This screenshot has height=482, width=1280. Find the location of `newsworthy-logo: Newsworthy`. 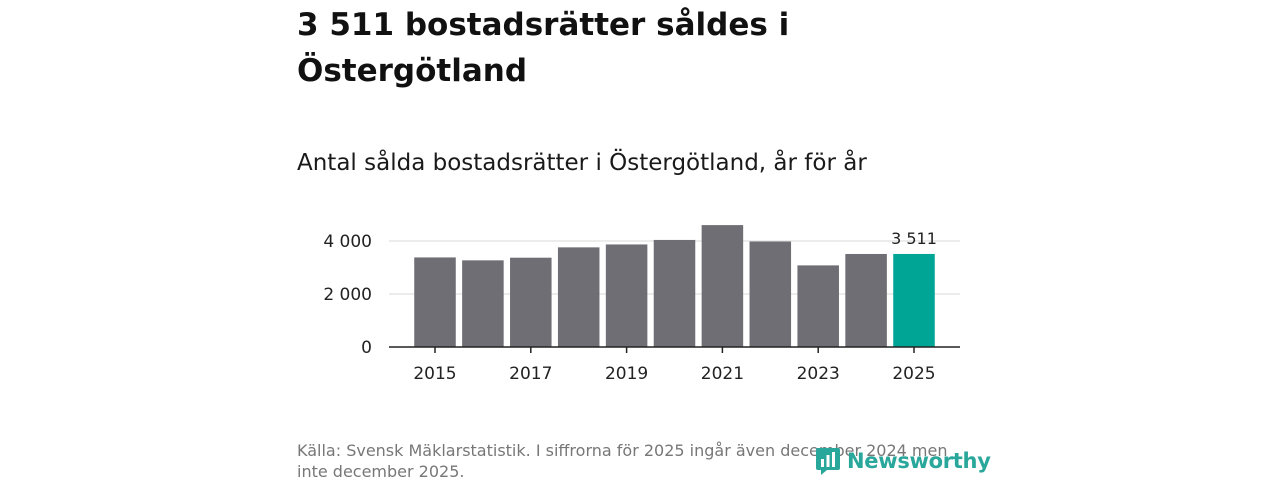

newsworthy-logo: Newsworthy is located at coordinates (903, 461).